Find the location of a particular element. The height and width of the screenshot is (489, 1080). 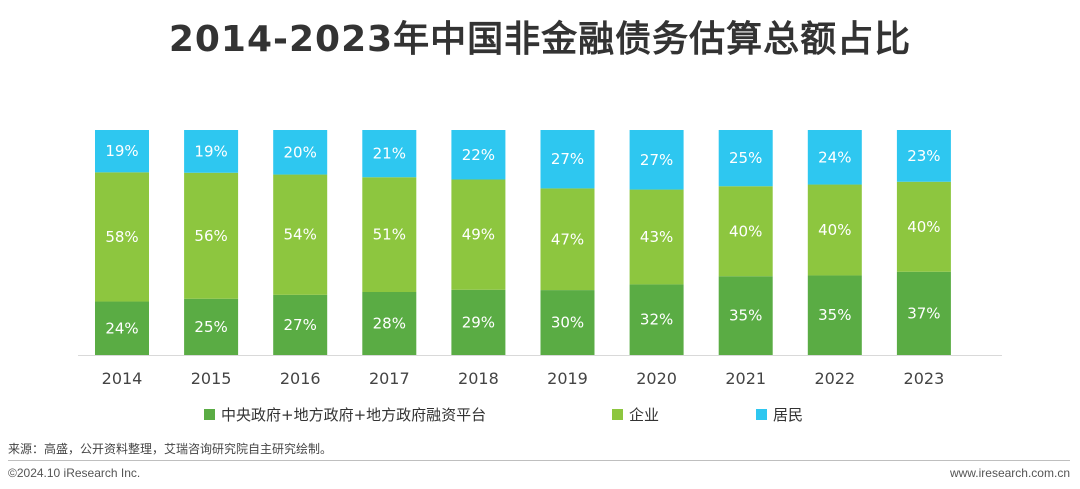

bar-government-2015 is located at coordinates (211, 326).